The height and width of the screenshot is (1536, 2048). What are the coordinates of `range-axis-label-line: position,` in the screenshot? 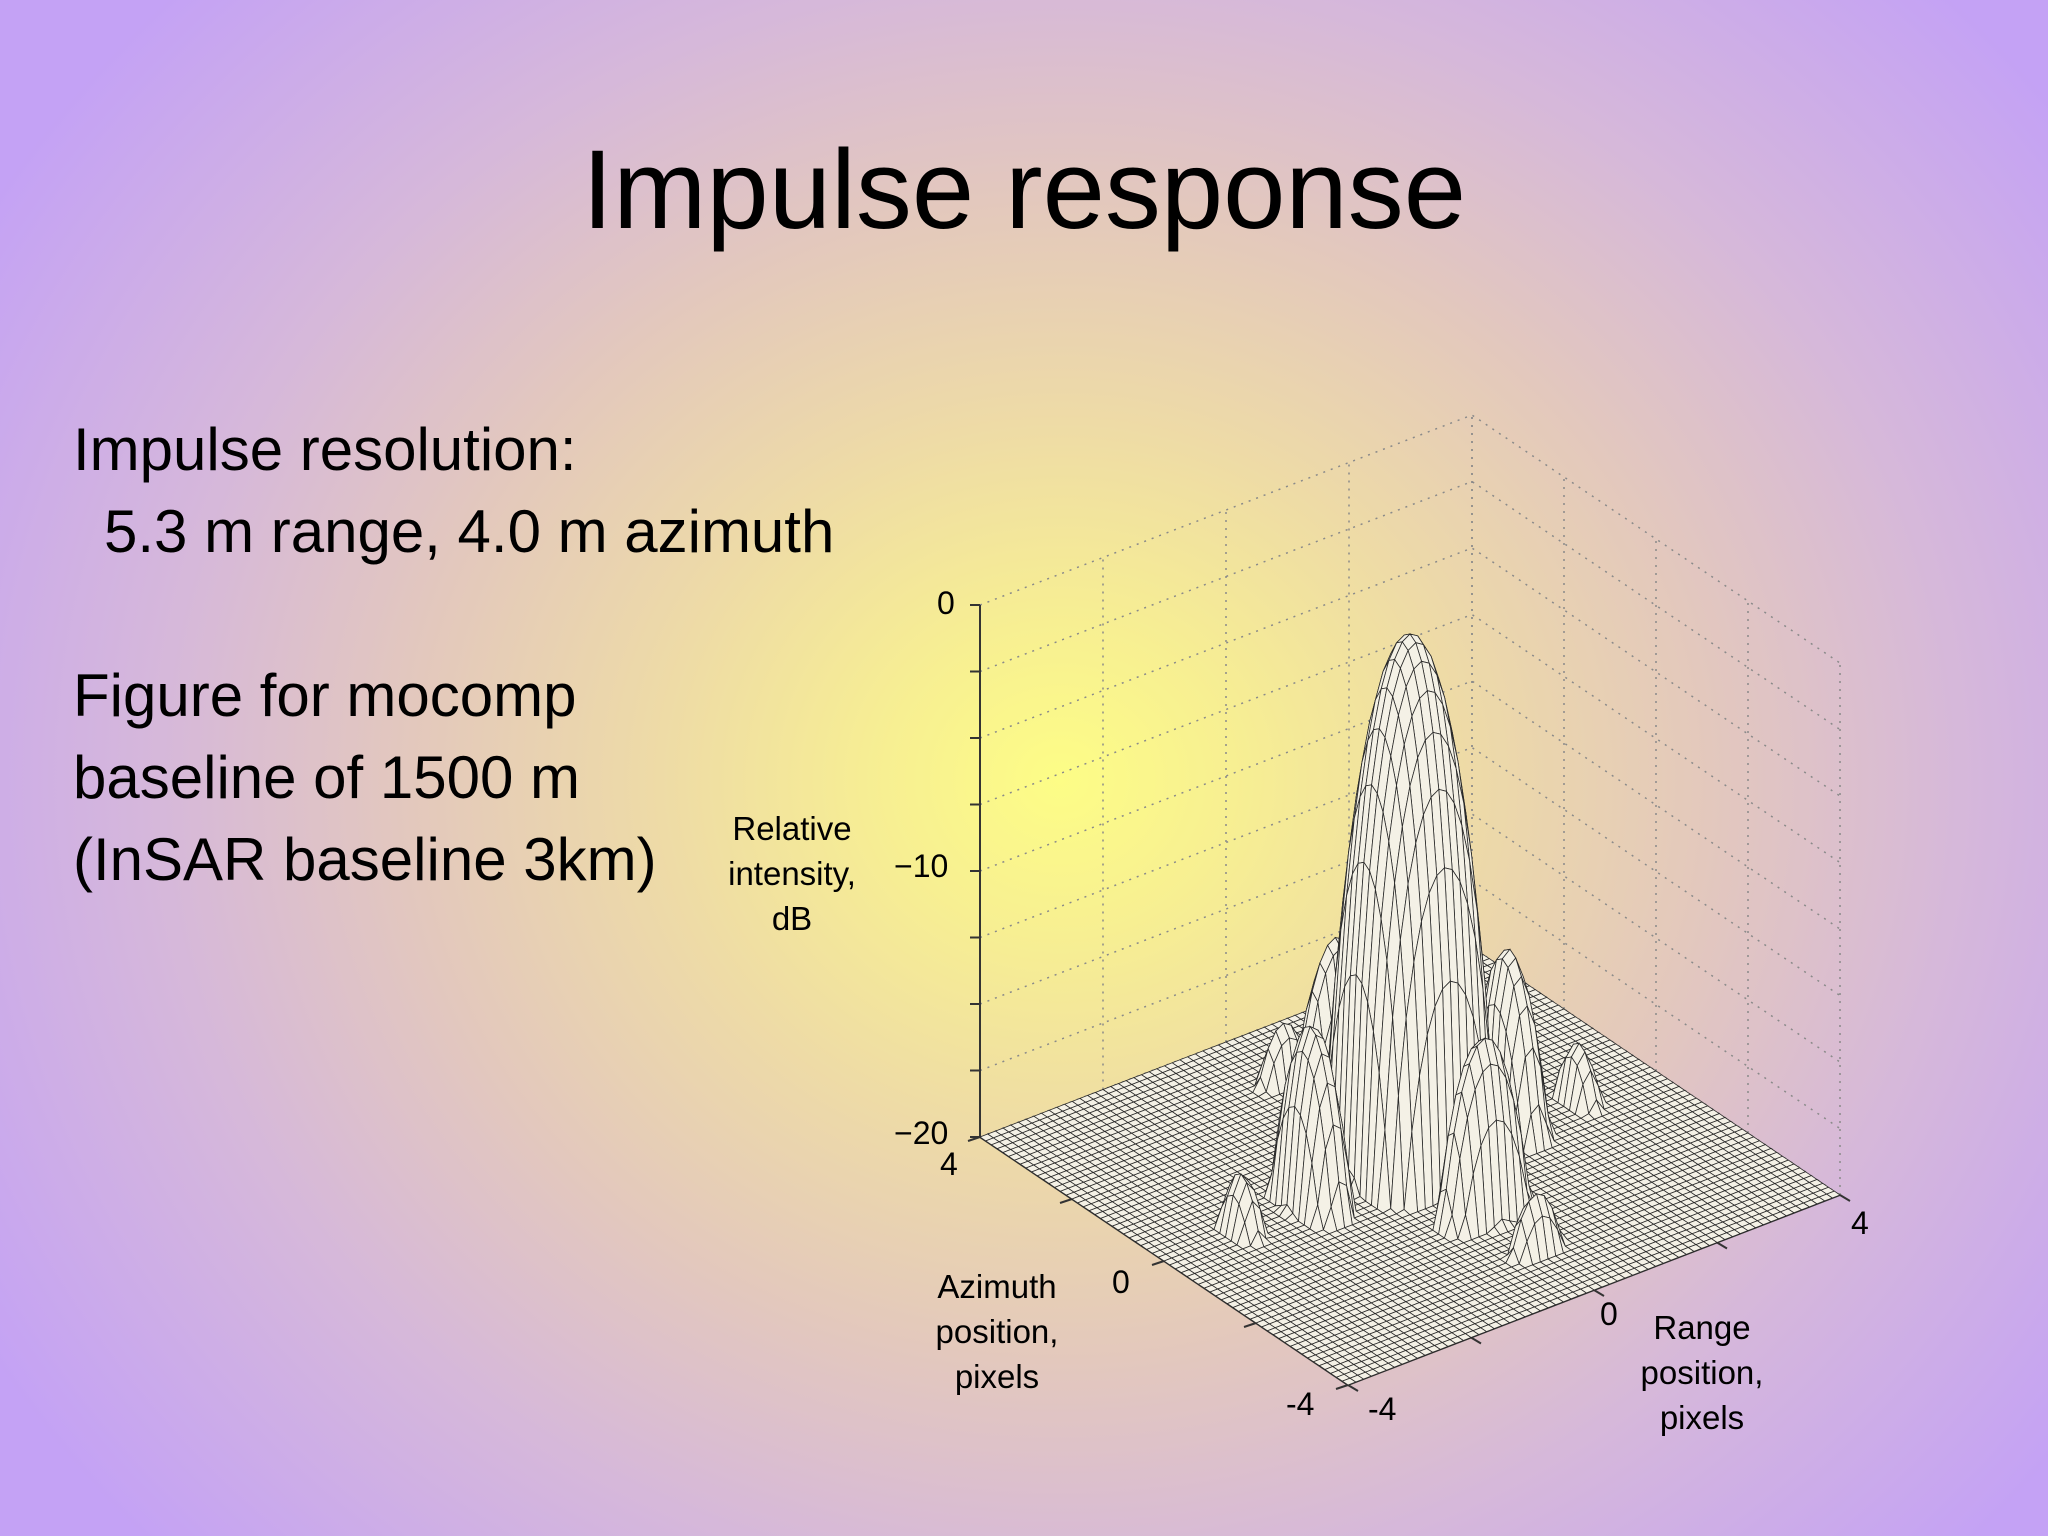 It's located at (1702, 1372).